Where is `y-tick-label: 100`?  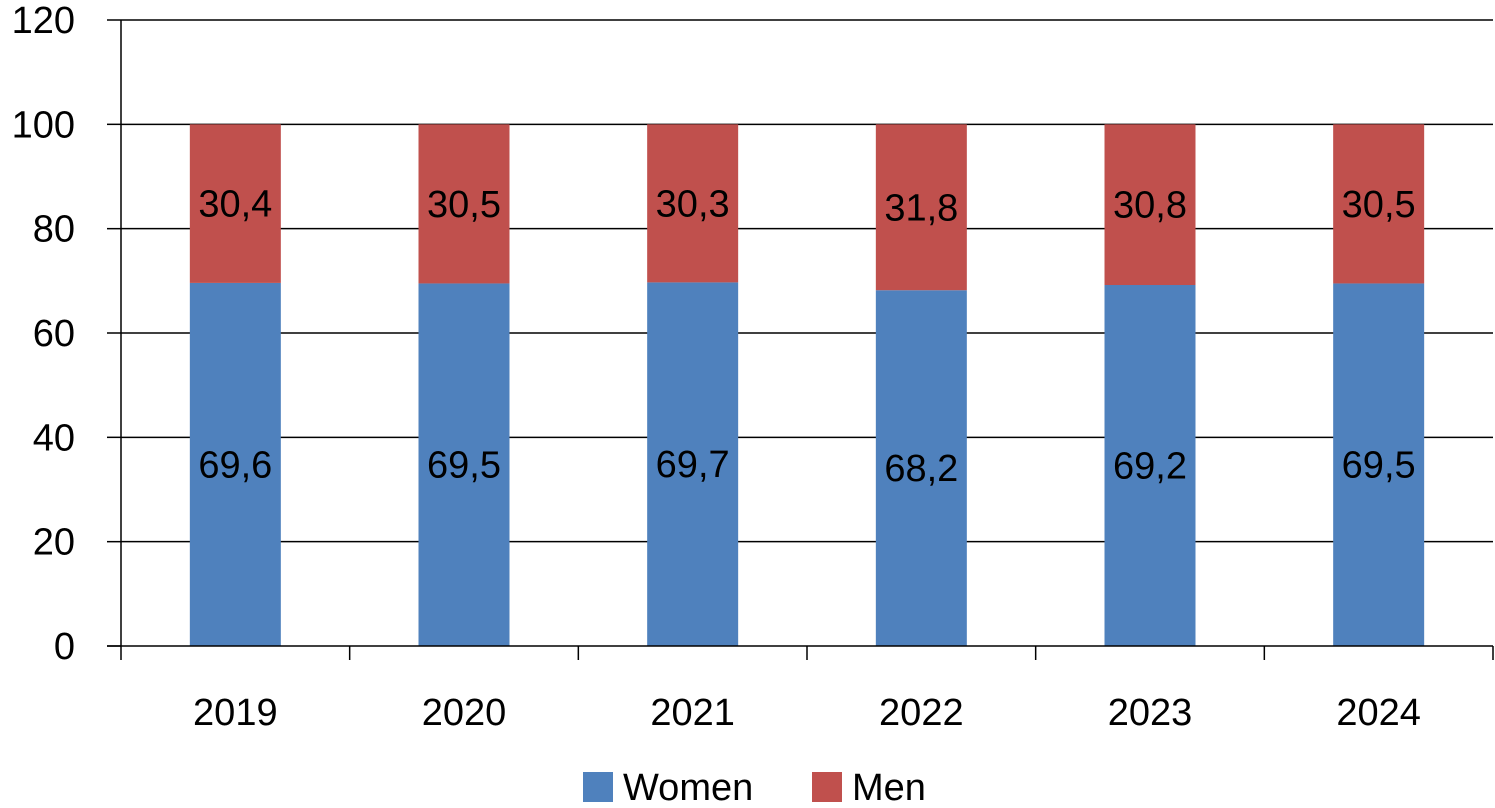
y-tick-label: 100 is located at coordinates (43, 125).